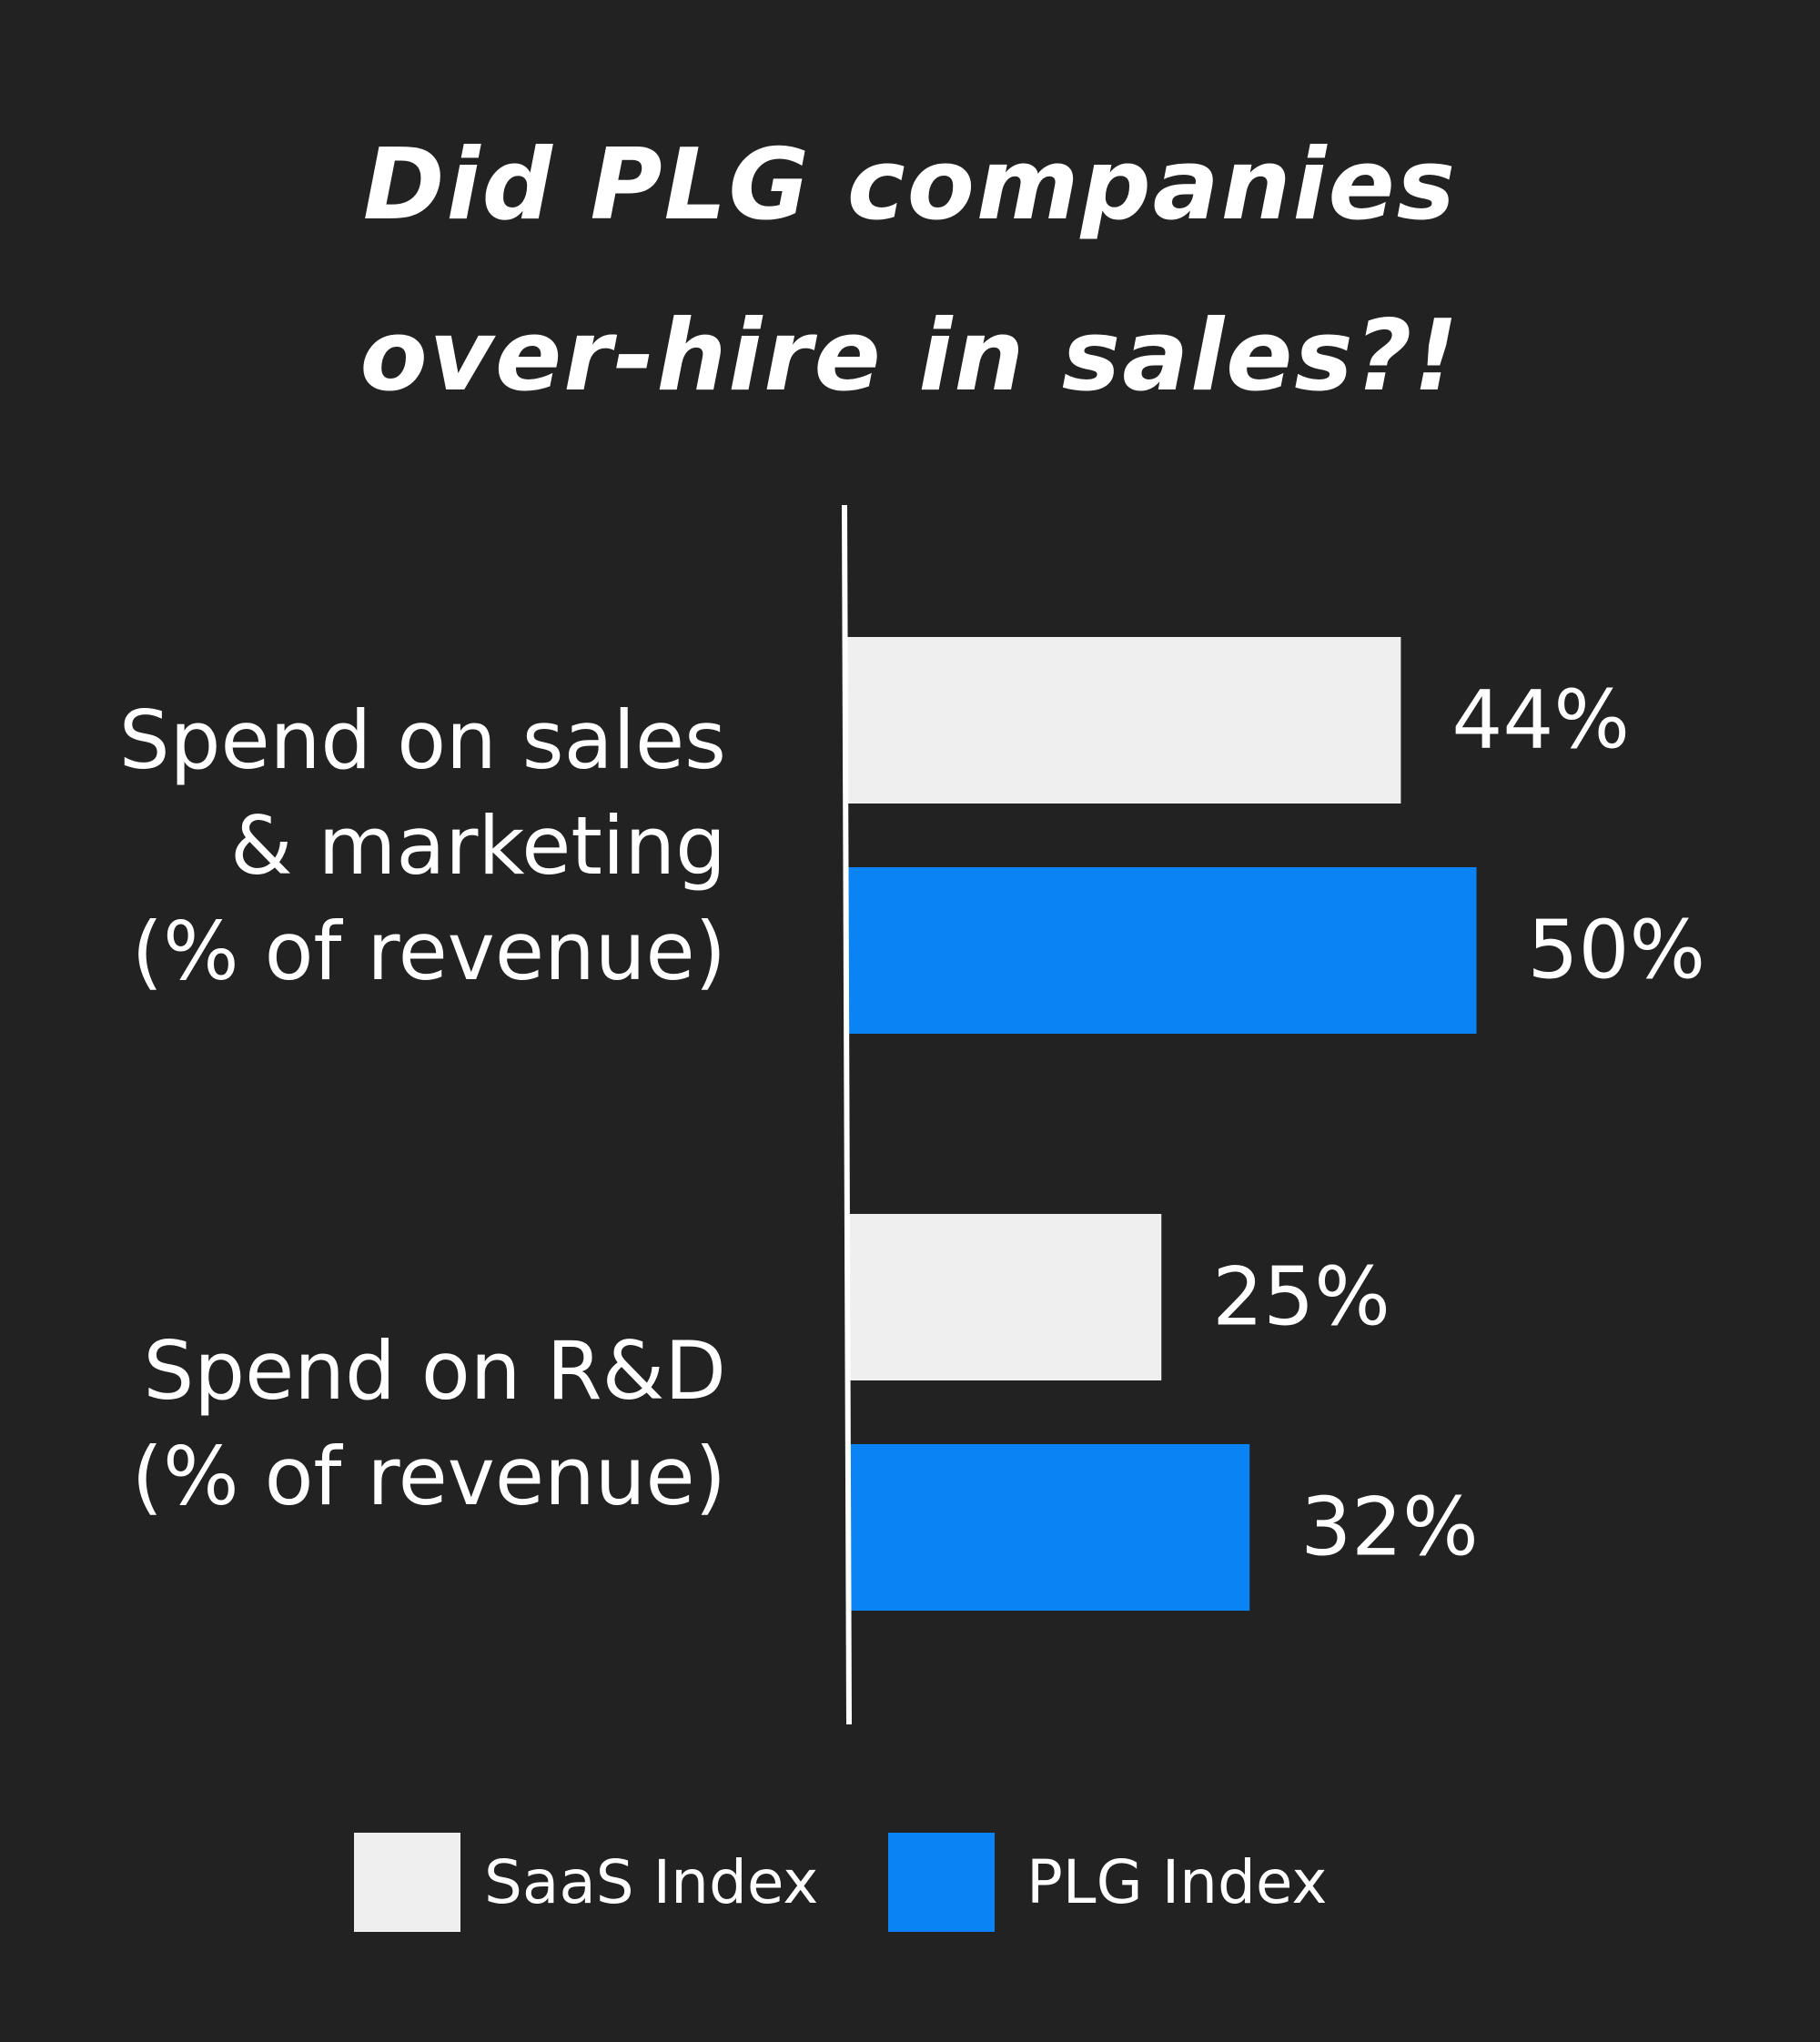 This screenshot has height=2042, width=1820. What do you see at coordinates (910, 185) in the screenshot?
I see `chart-title-line-1: Did PLG companies` at bounding box center [910, 185].